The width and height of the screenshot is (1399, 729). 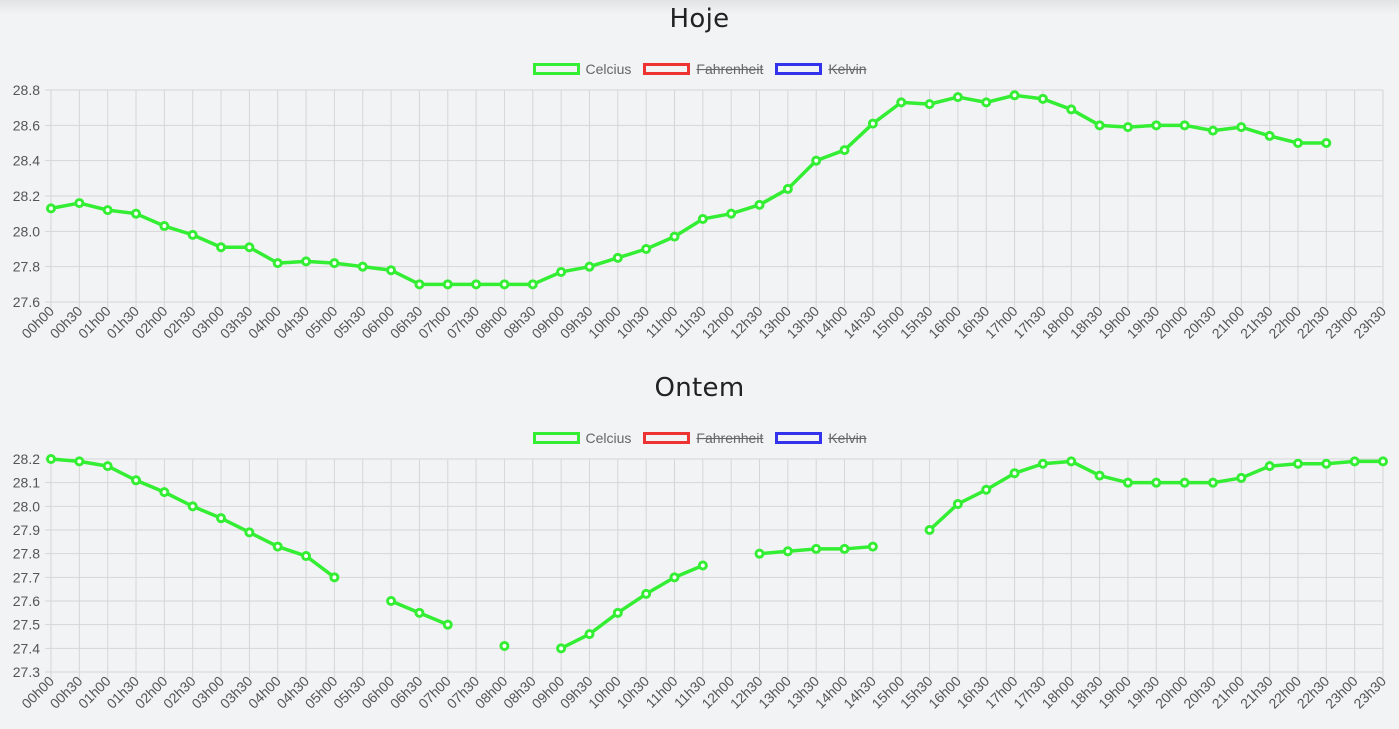 What do you see at coordinates (608, 438) in the screenshot?
I see `legend-label-celcius: Celcius` at bounding box center [608, 438].